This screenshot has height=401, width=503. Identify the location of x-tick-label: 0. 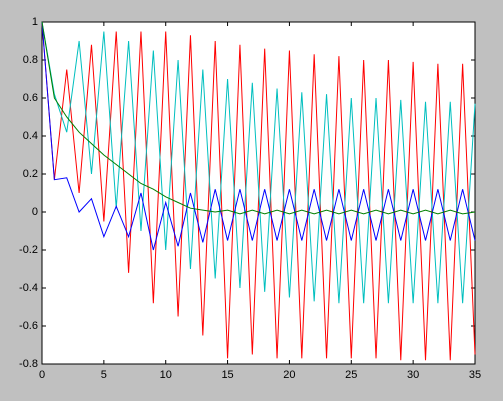
(42, 375).